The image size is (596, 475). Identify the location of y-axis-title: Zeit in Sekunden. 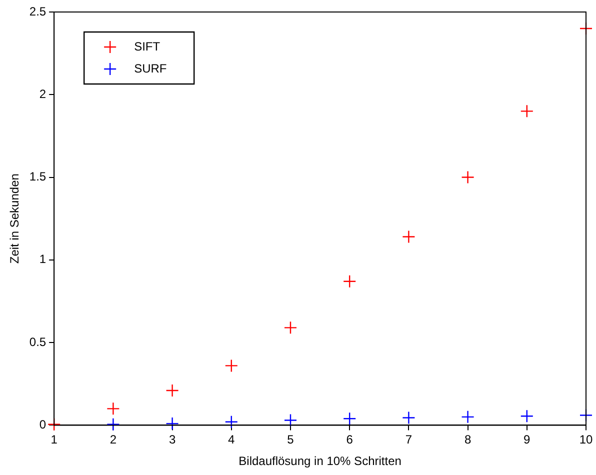
(15, 219).